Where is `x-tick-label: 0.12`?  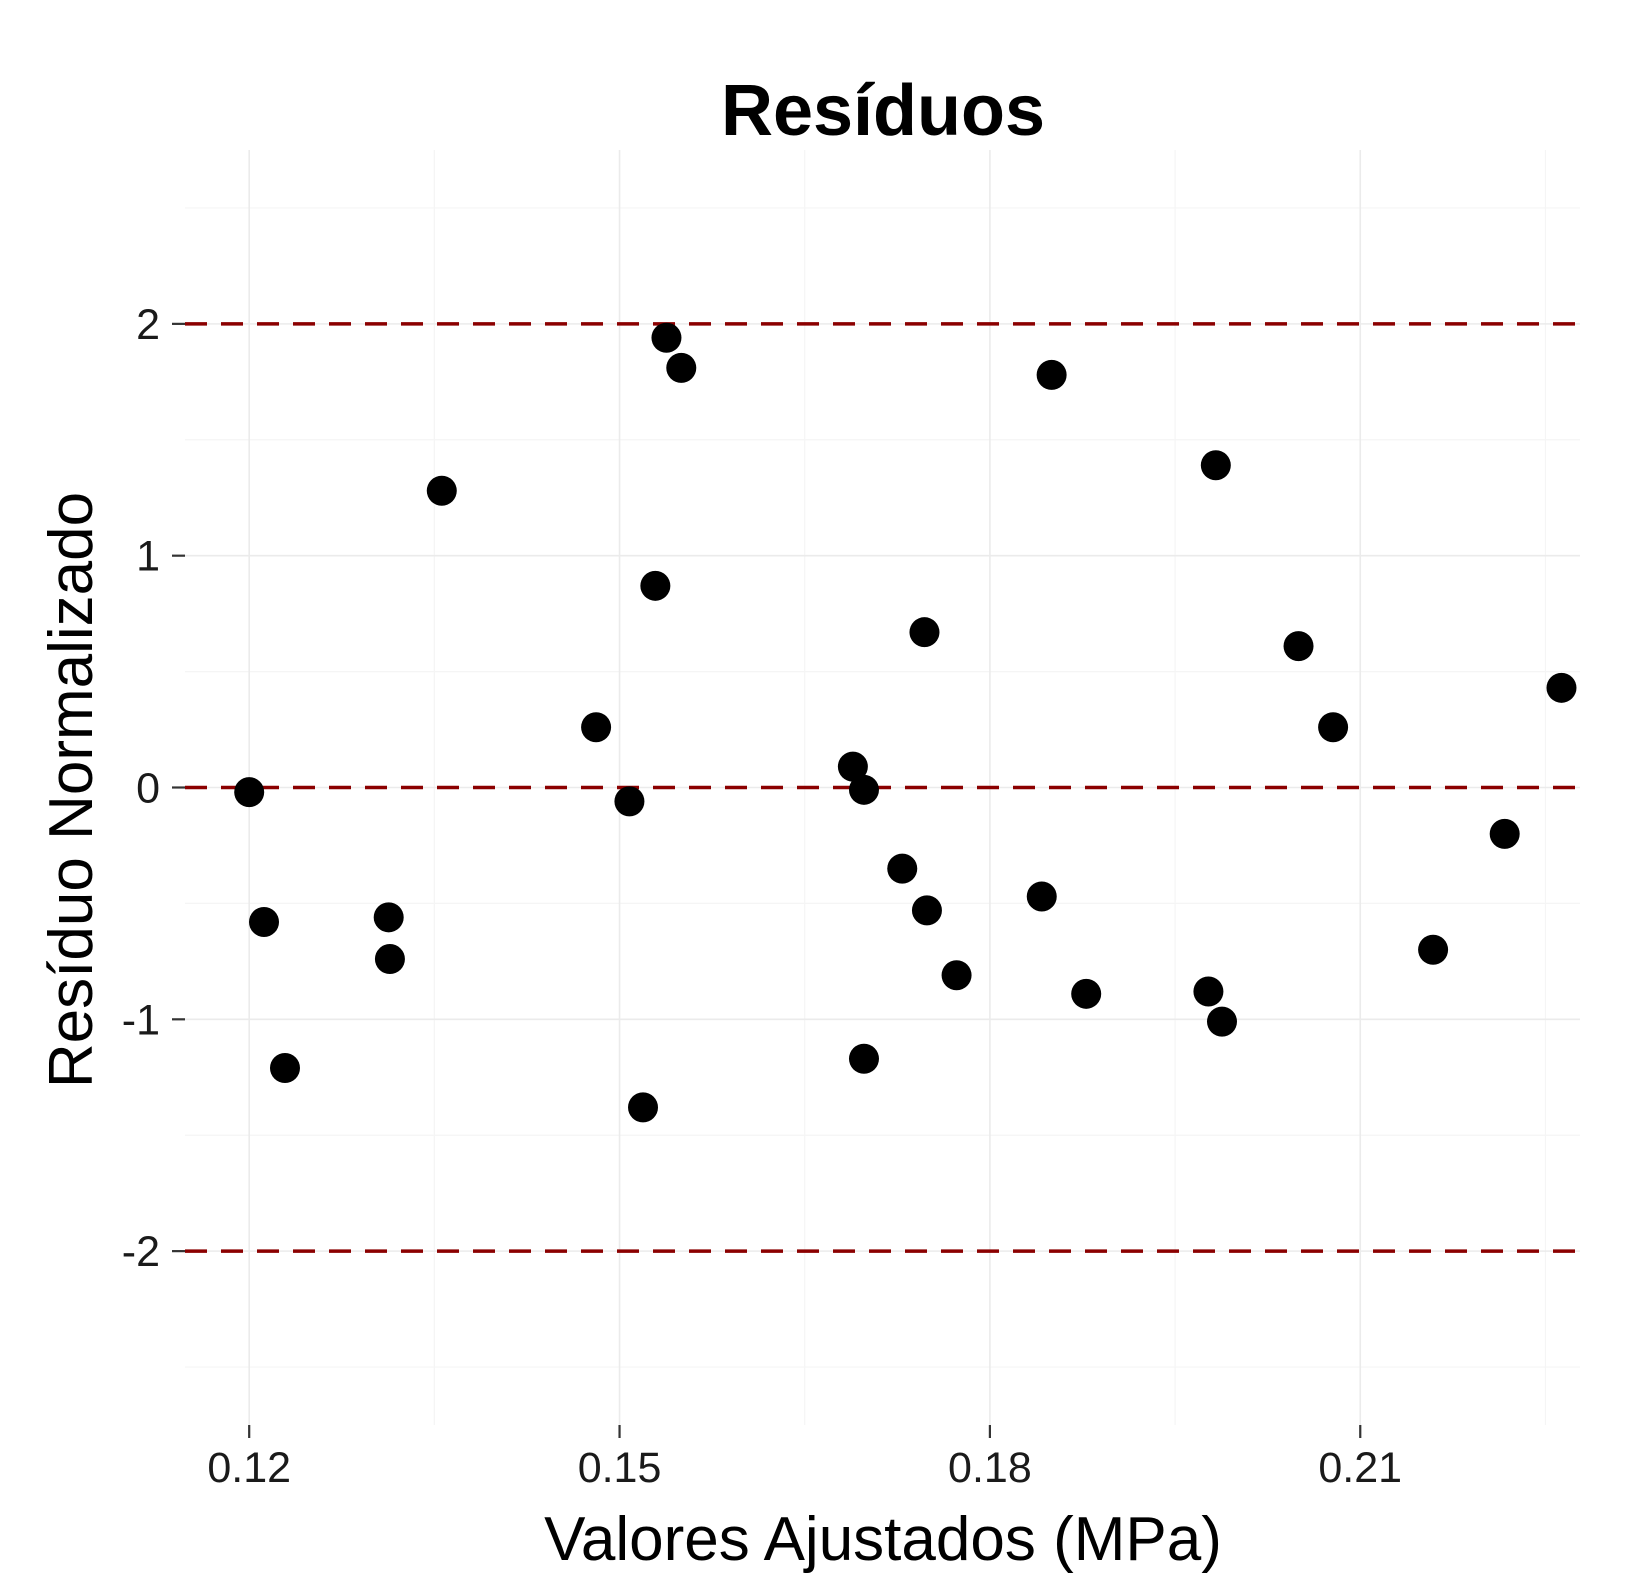
x-tick-label: 0.12 is located at coordinates (249, 1468).